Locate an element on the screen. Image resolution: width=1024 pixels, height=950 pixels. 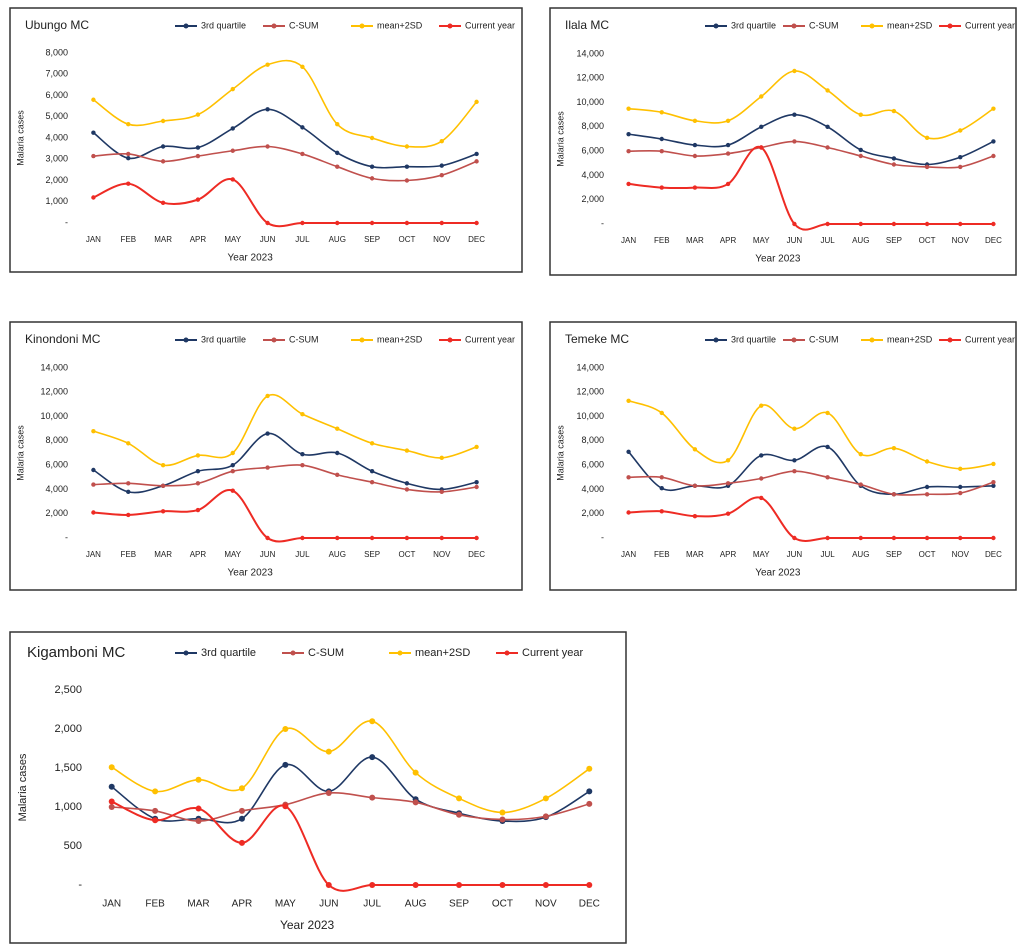
y-tick-label: 12,000 is located at coordinates (590, 78).